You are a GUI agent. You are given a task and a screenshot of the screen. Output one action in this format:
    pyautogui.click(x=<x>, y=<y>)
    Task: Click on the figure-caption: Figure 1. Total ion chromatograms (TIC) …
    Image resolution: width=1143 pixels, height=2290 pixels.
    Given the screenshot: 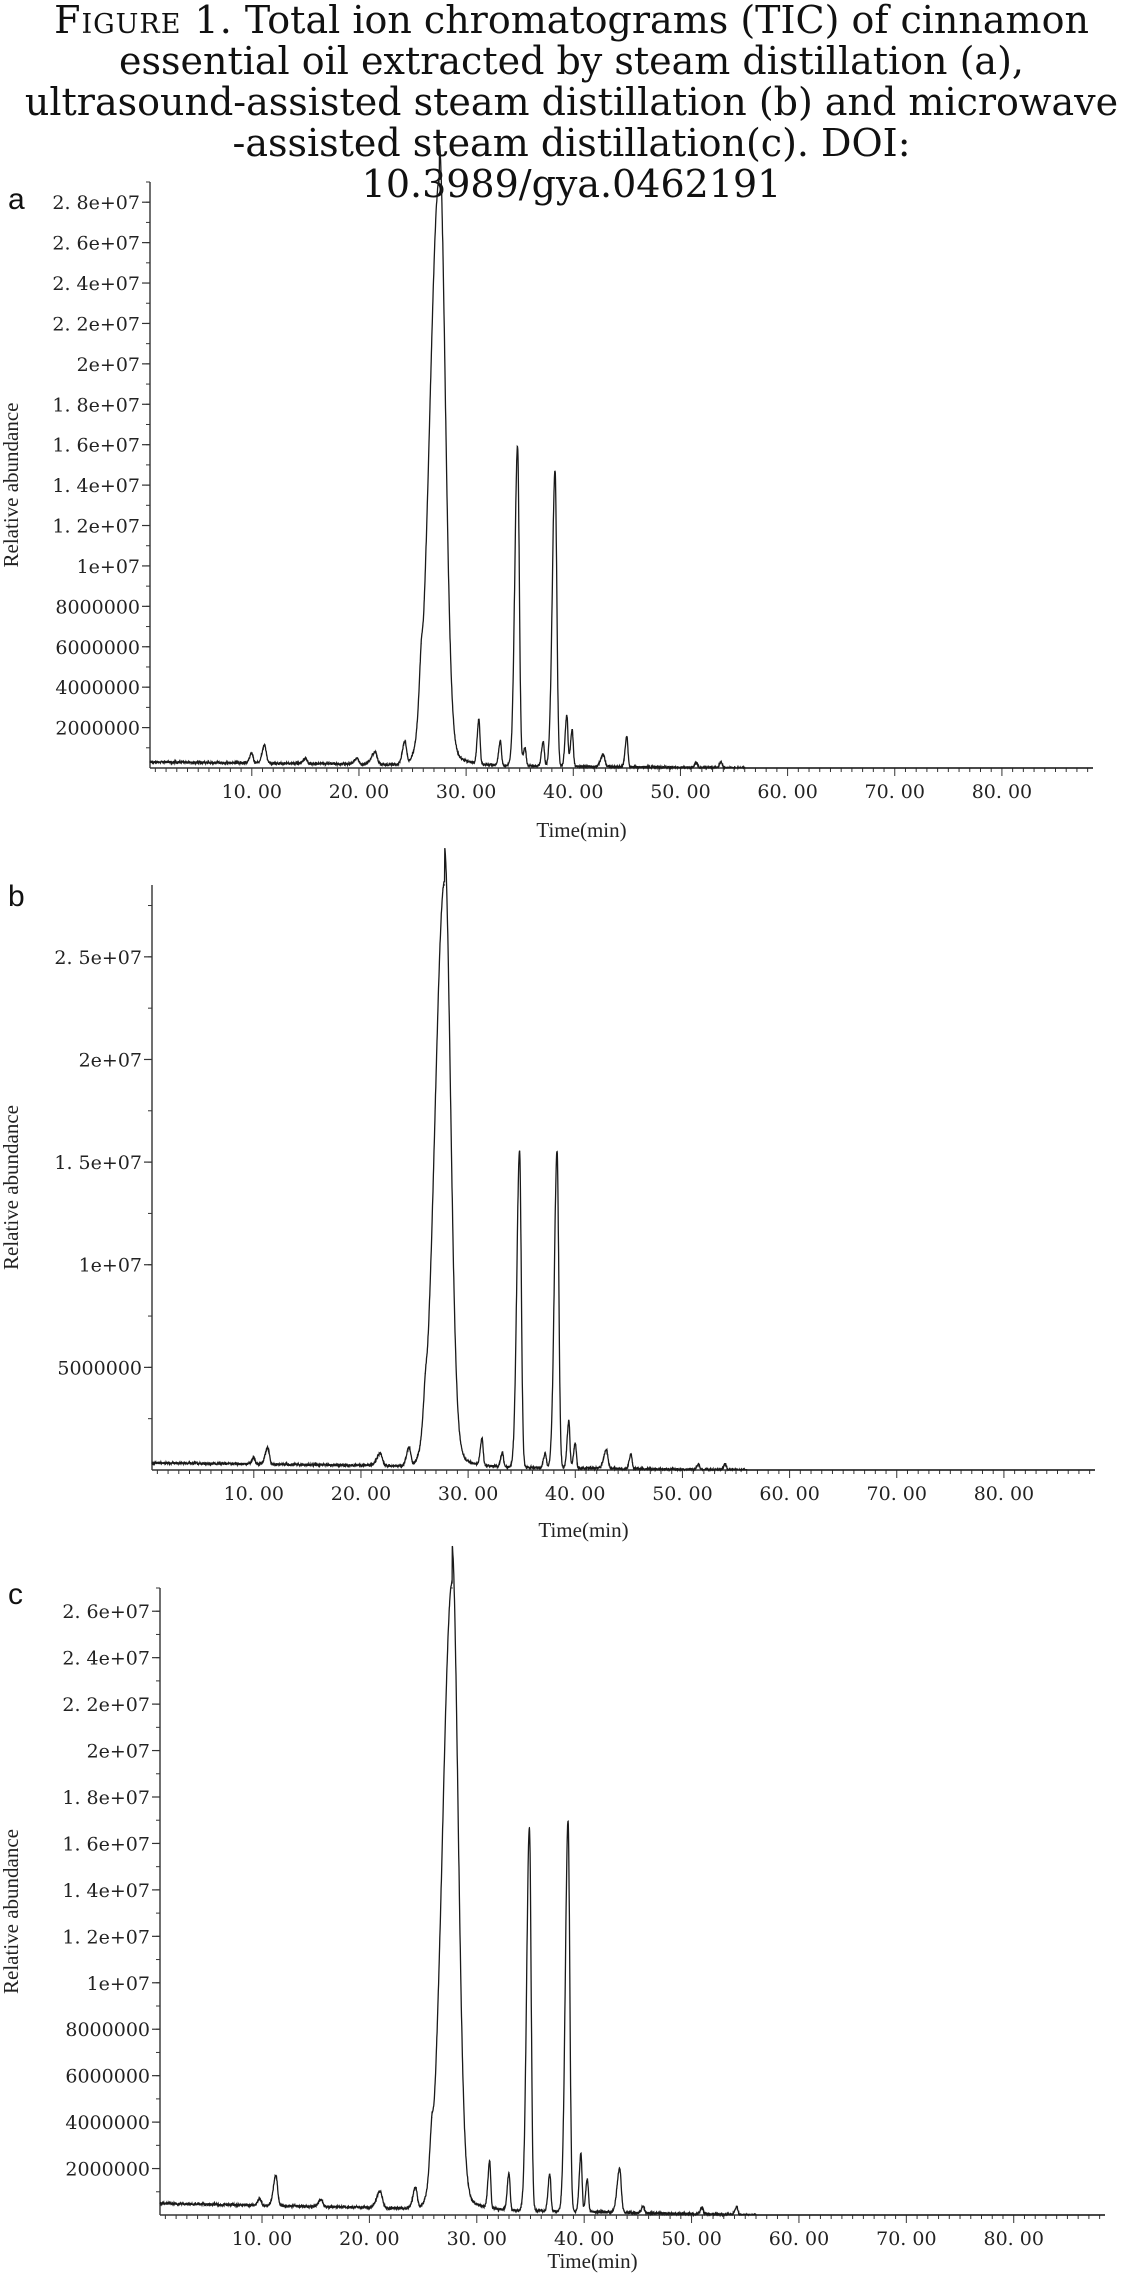 What is the action you would take?
    pyautogui.click(x=571, y=102)
    